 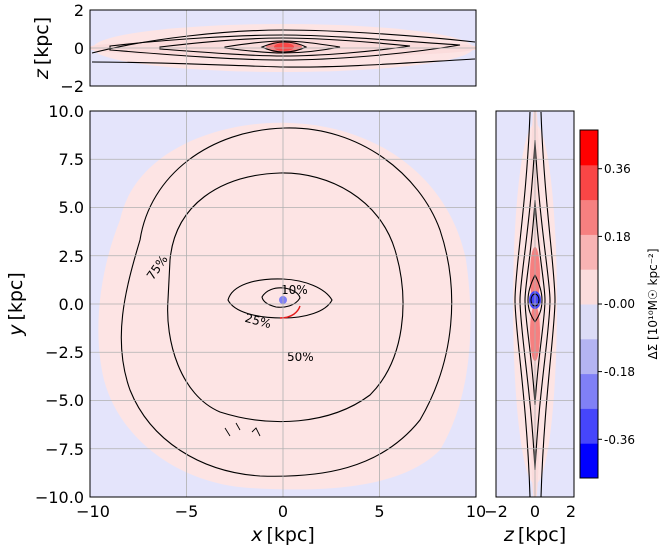 I want to click on top-ylabel: z [kpc], so click(x=42, y=48).